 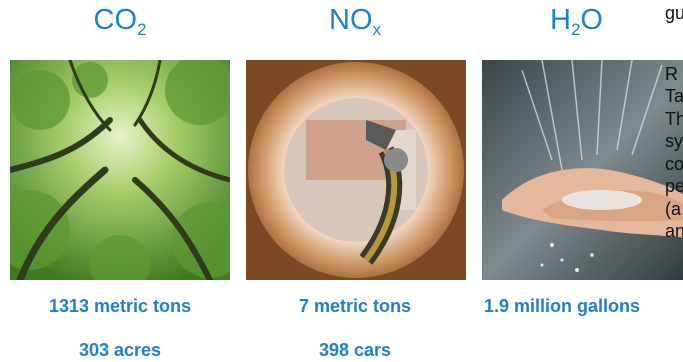 I want to click on side-text-line: co, so click(x=674, y=163).